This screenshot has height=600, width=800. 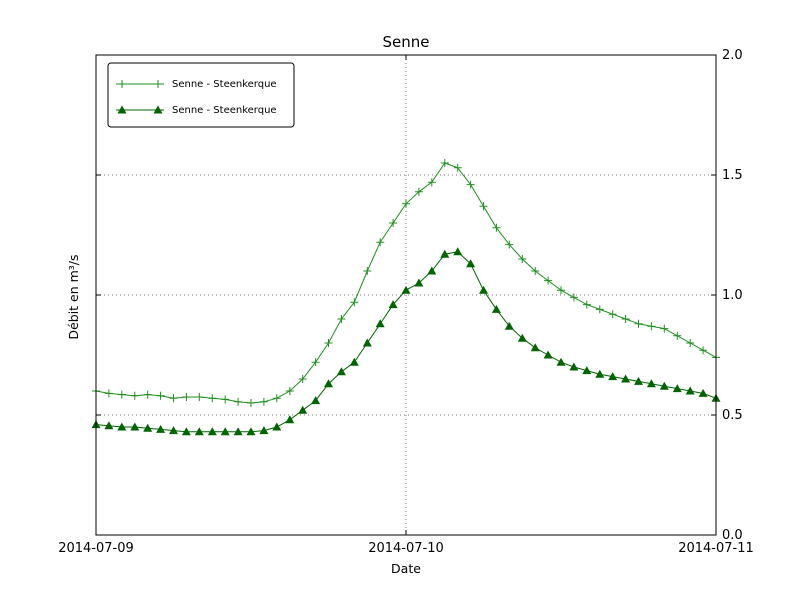 What do you see at coordinates (224, 110) in the screenshot?
I see `legend-label-1: Senne - Steenkerque` at bounding box center [224, 110].